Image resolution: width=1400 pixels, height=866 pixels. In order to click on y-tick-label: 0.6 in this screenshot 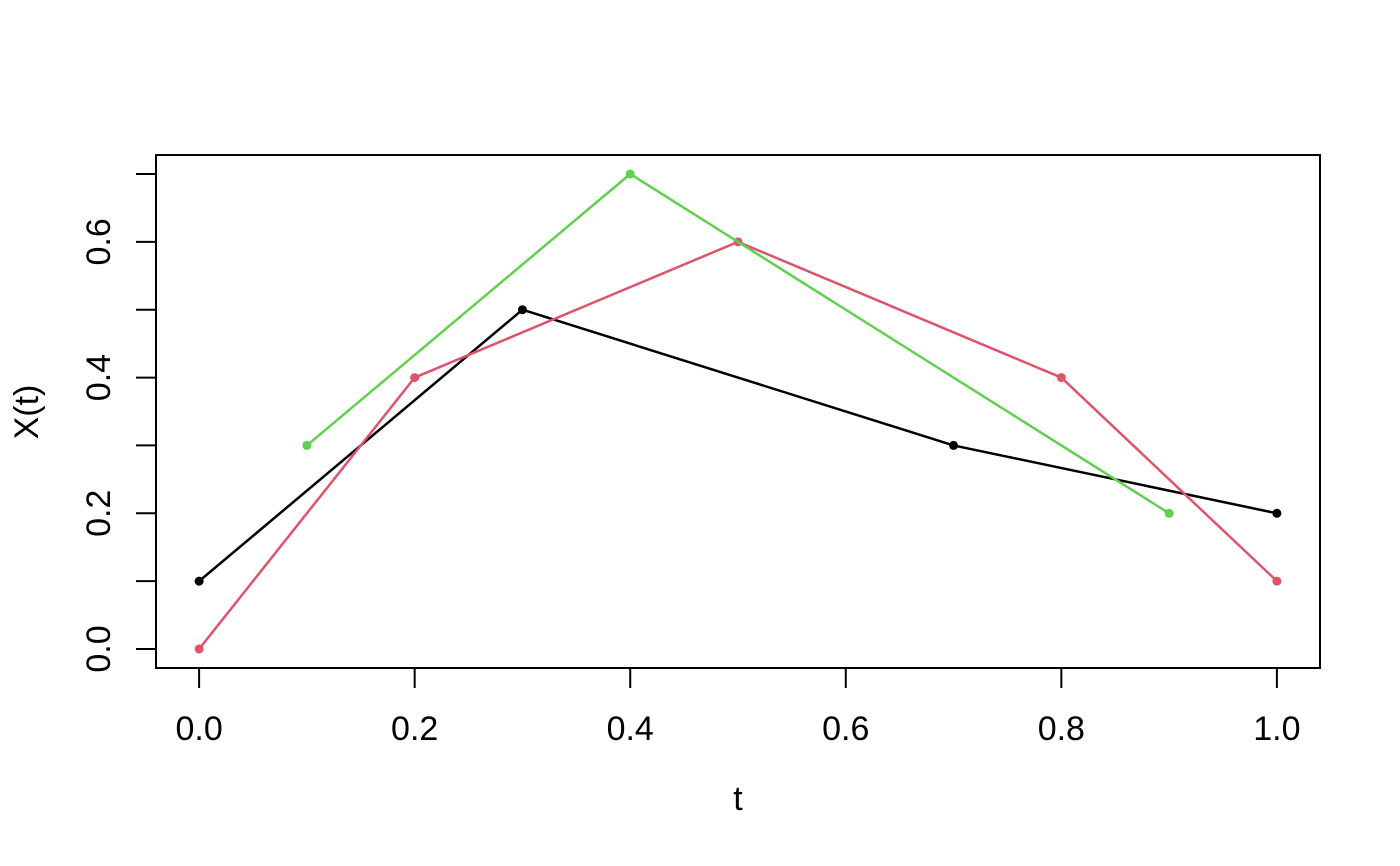, I will do `click(99, 241)`.